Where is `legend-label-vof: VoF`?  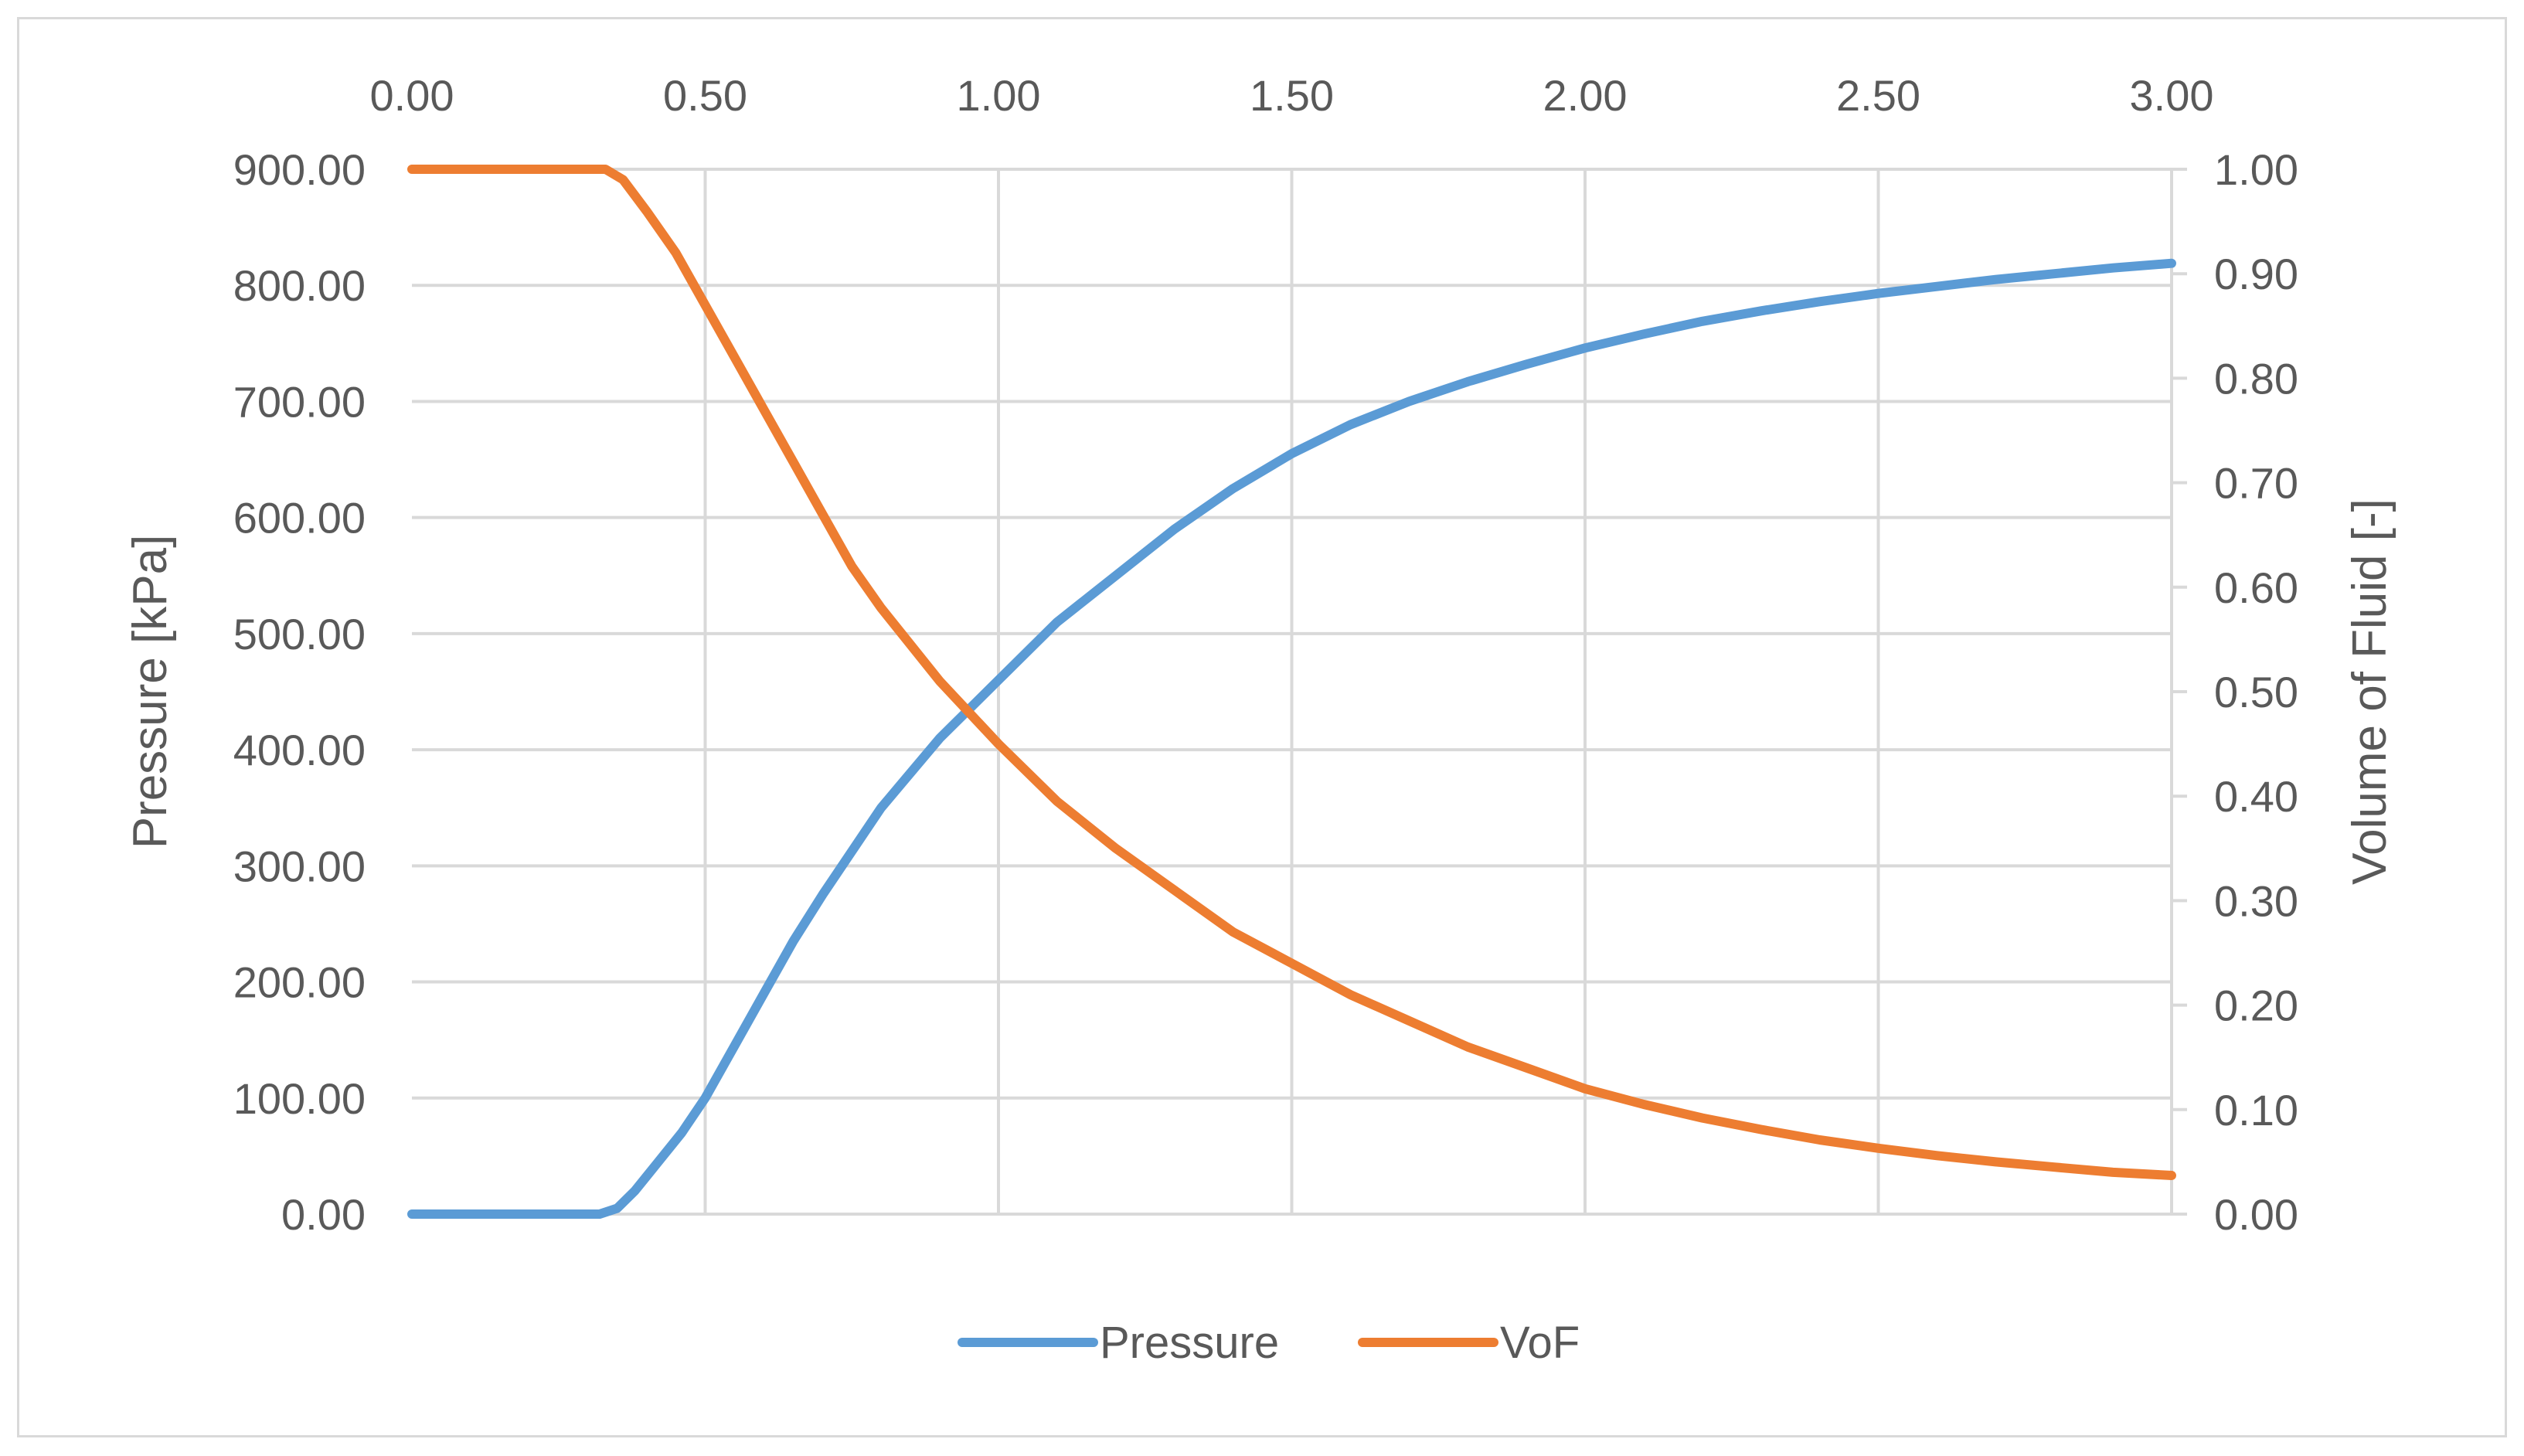
legend-label-vof: VoF is located at coordinates (1540, 1343).